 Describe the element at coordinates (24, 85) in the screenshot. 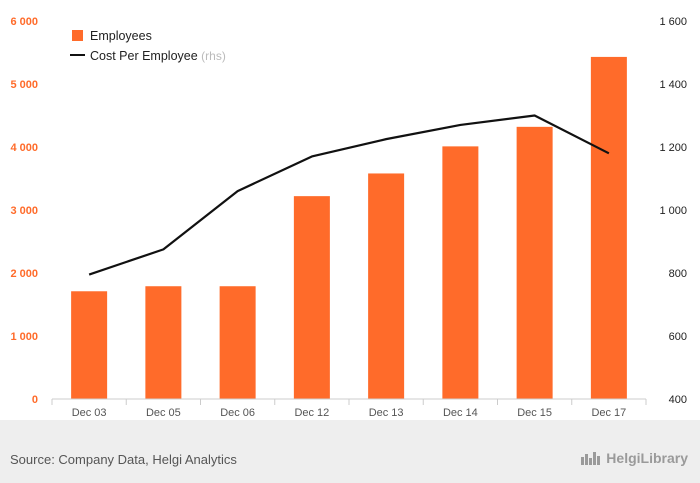

I see `left-tick-label: 5 000` at that location.